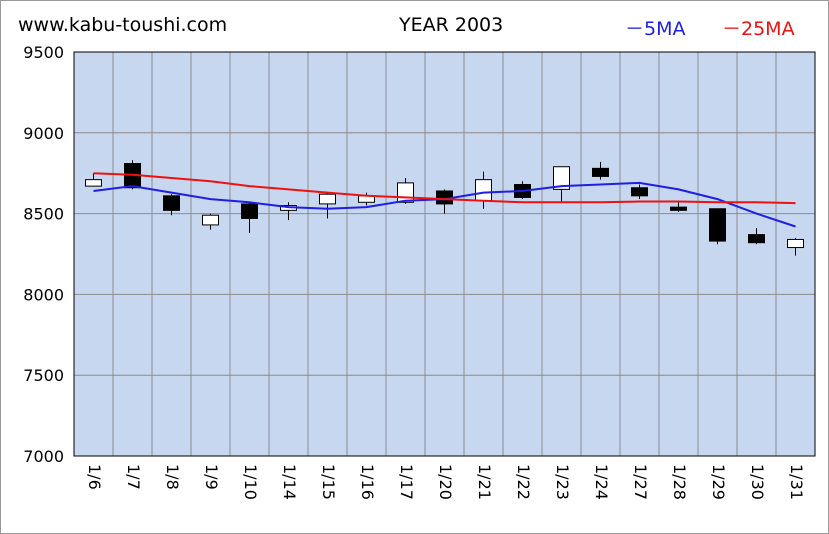 This screenshot has height=534, width=829. I want to click on x-tick-label: 1/17, so click(406, 482).